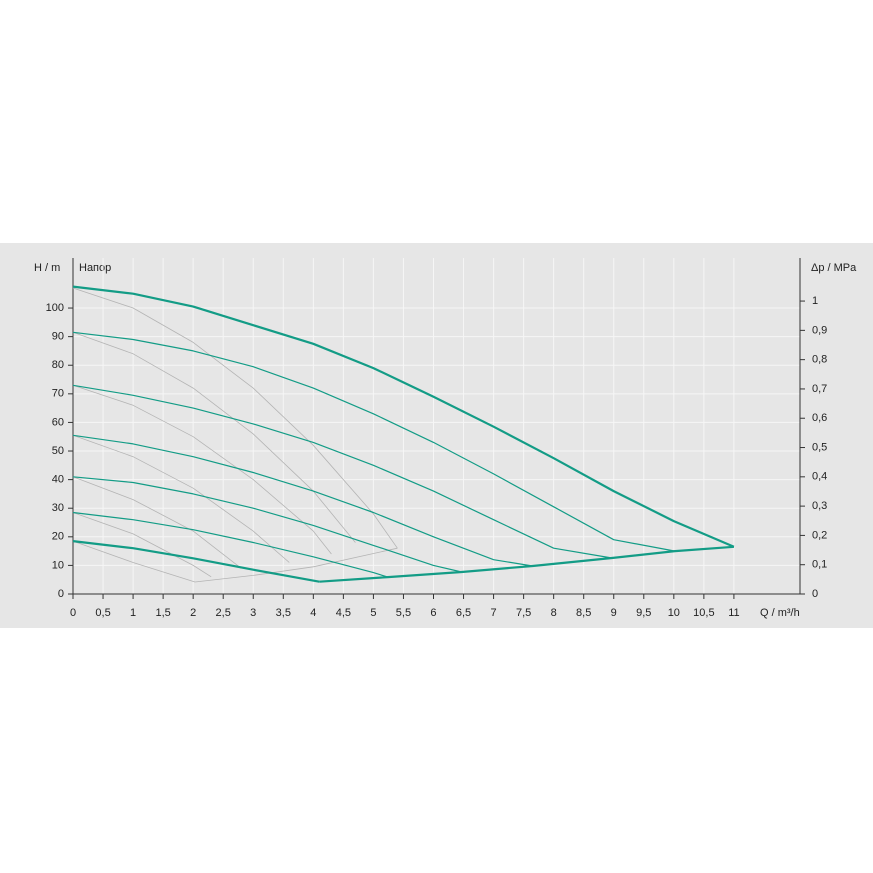 The image size is (873, 873). I want to click on x-tick-label: 9, so click(614, 613).